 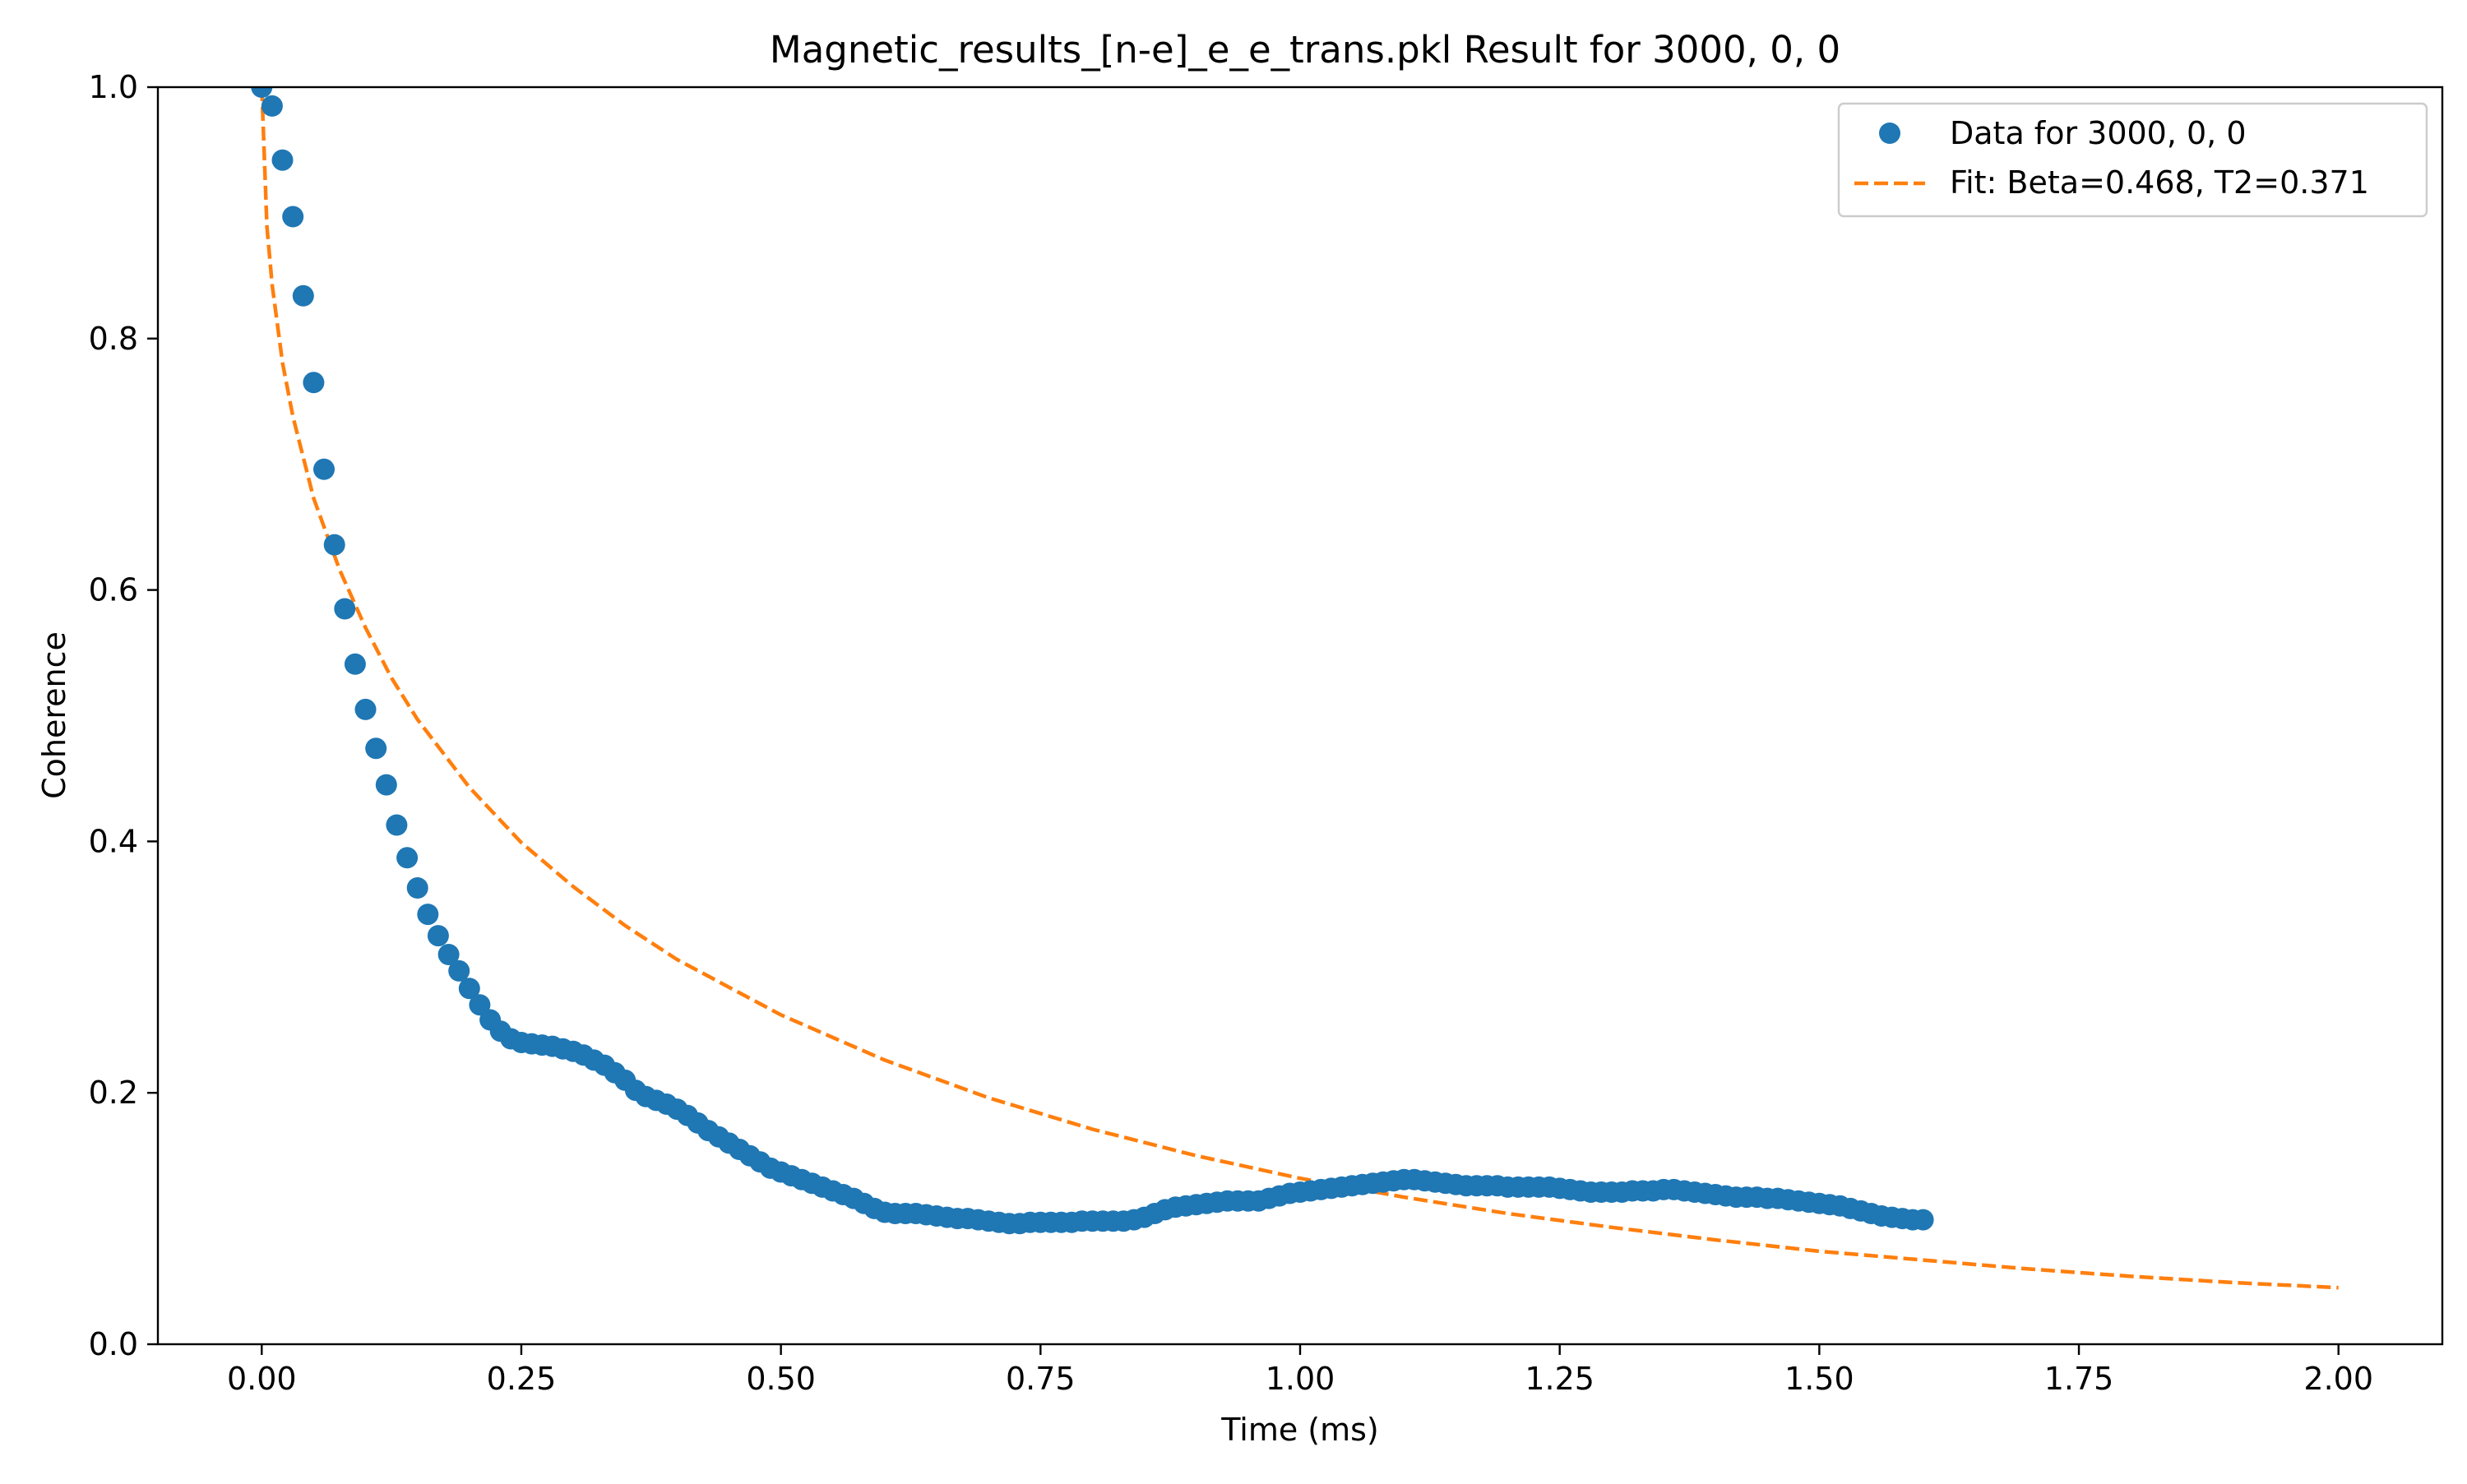 I want to click on legend-fit-label: Fit: Beta=0.468, T2=0.371, so click(x=2159, y=182).